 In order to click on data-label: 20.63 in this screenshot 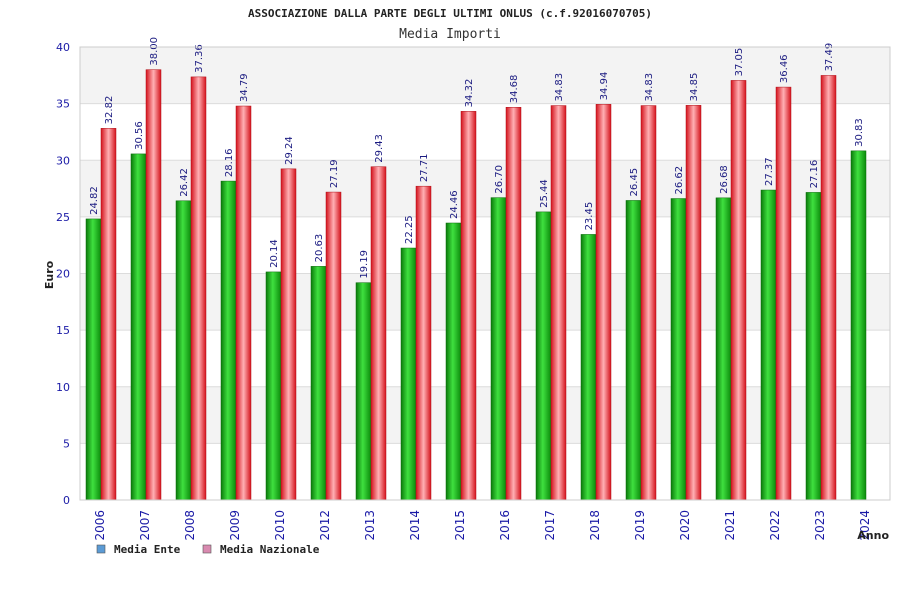, I will do `click(319, 248)`.